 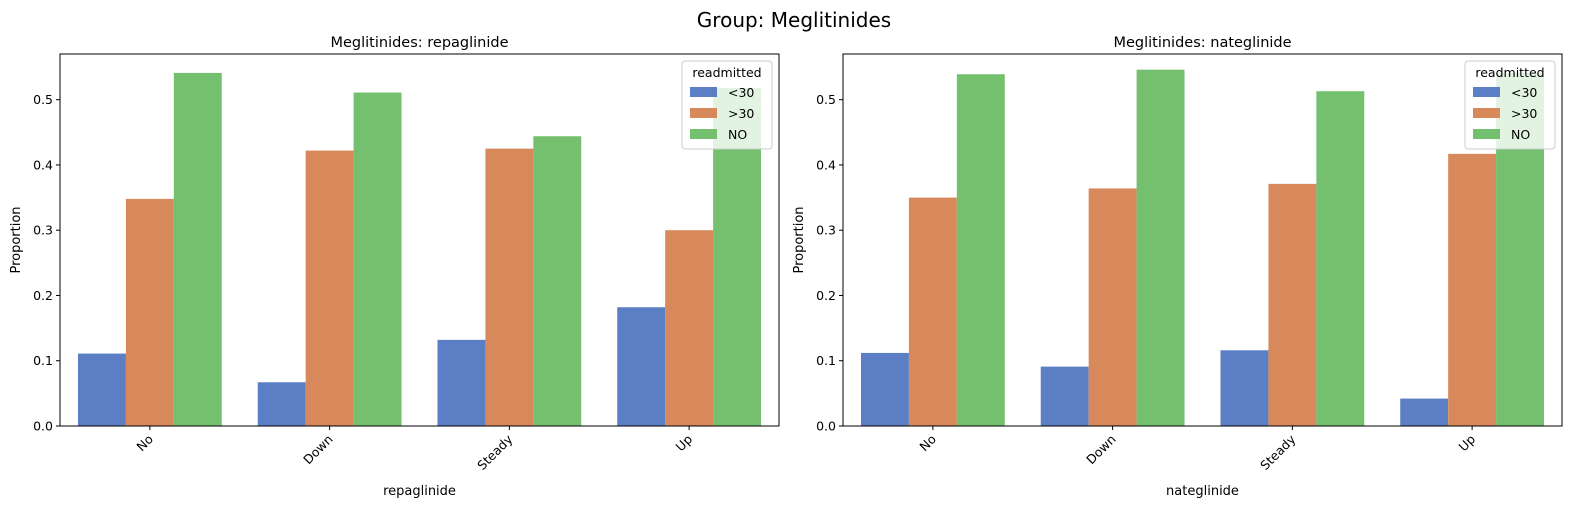 I want to click on x-axis-label: repaglinide, so click(x=419, y=491).